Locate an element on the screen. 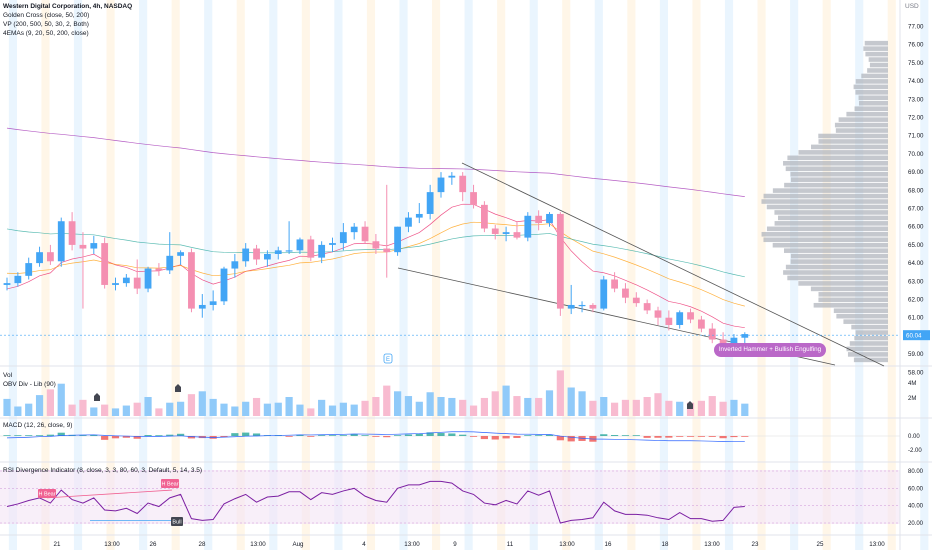 The width and height of the screenshot is (932, 550). price-tick: 62.00 is located at coordinates (916, 300).